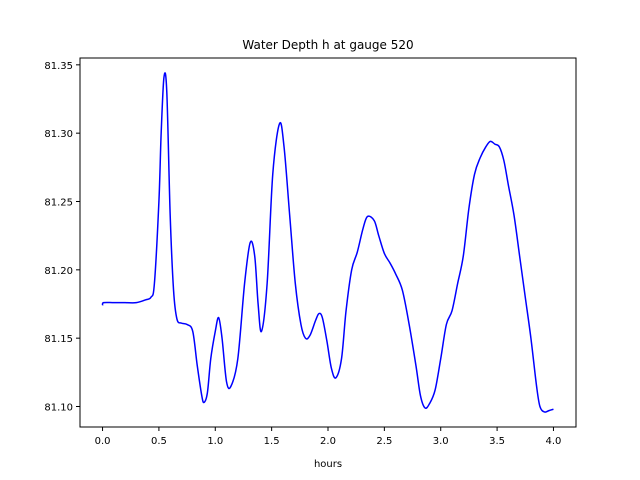  What do you see at coordinates (58, 271) in the screenshot?
I see `y-tick-label: 81.20` at bounding box center [58, 271].